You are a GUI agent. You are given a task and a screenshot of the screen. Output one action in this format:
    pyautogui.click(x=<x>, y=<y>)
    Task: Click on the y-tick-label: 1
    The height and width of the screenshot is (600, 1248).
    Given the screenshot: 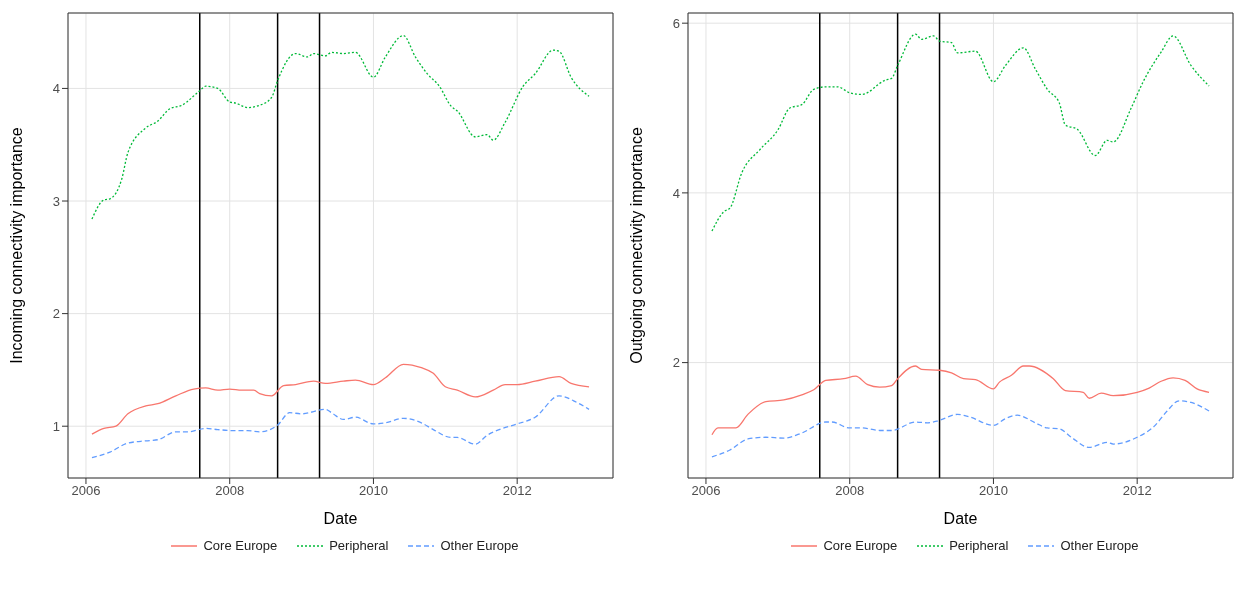 What is the action you would take?
    pyautogui.click(x=56, y=426)
    